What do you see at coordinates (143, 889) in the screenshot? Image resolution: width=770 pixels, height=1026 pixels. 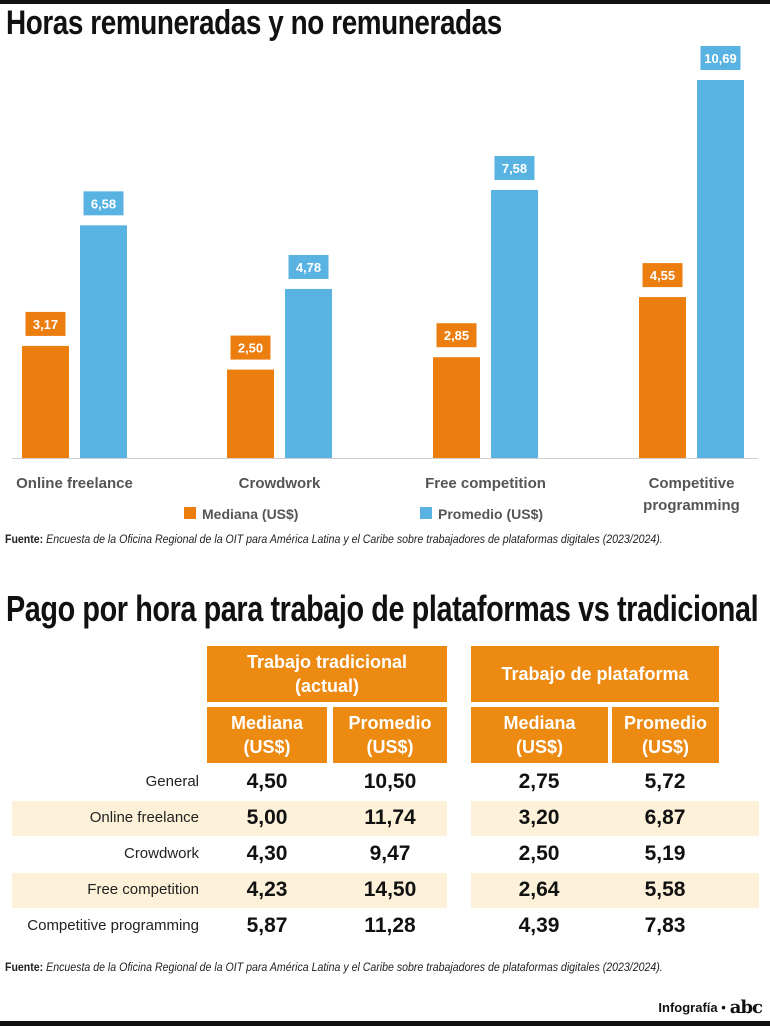 I see `row-label-free-competition: Free competition` at bounding box center [143, 889].